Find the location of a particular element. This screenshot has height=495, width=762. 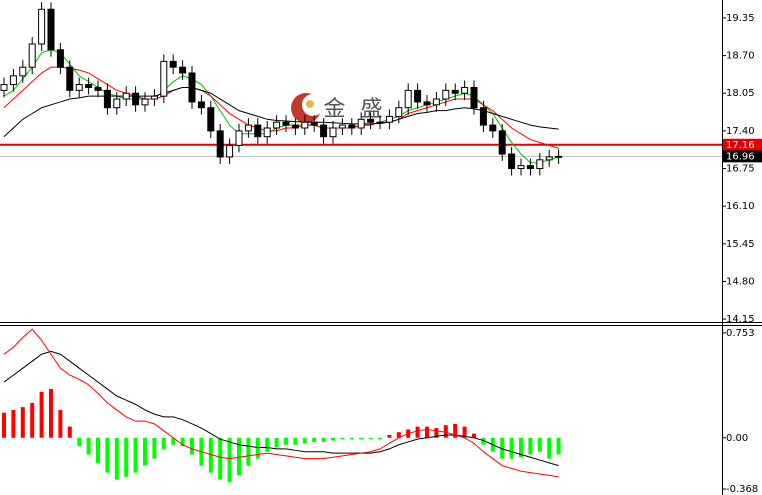

y-tick-label: 18.70 is located at coordinates (740, 56).